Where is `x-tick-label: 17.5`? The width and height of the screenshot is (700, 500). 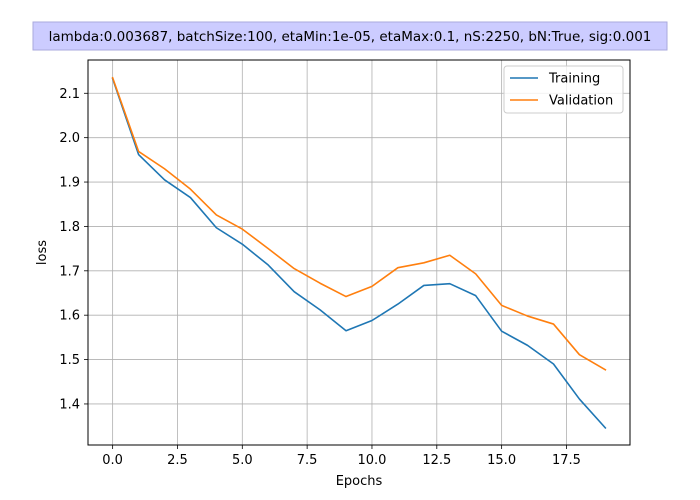
x-tick-label: 17.5 is located at coordinates (566, 460).